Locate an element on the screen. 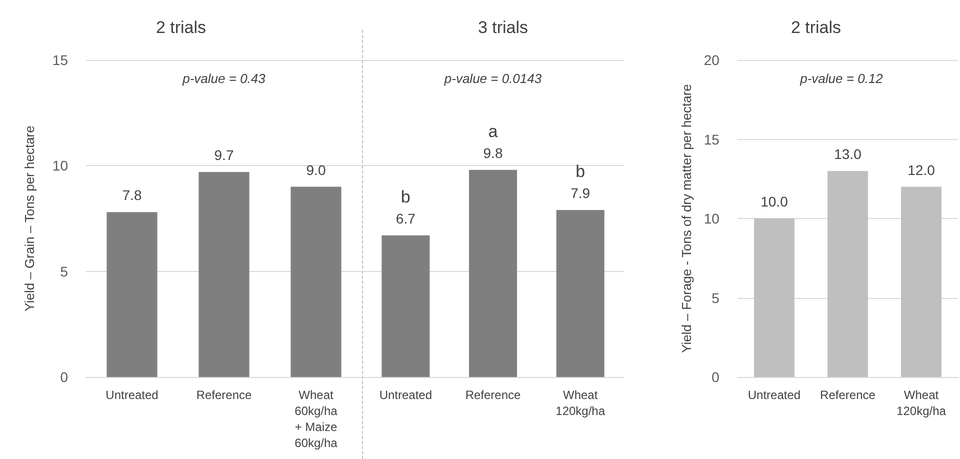 This screenshot has width=960, height=459. data-label: 9.8 is located at coordinates (493, 152).